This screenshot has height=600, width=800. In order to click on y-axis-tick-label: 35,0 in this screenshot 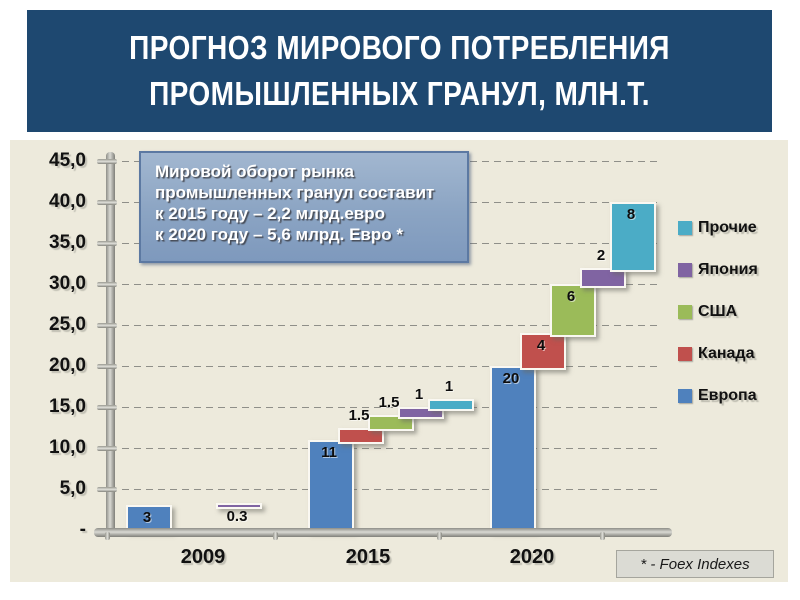, I will do `click(67, 242)`.